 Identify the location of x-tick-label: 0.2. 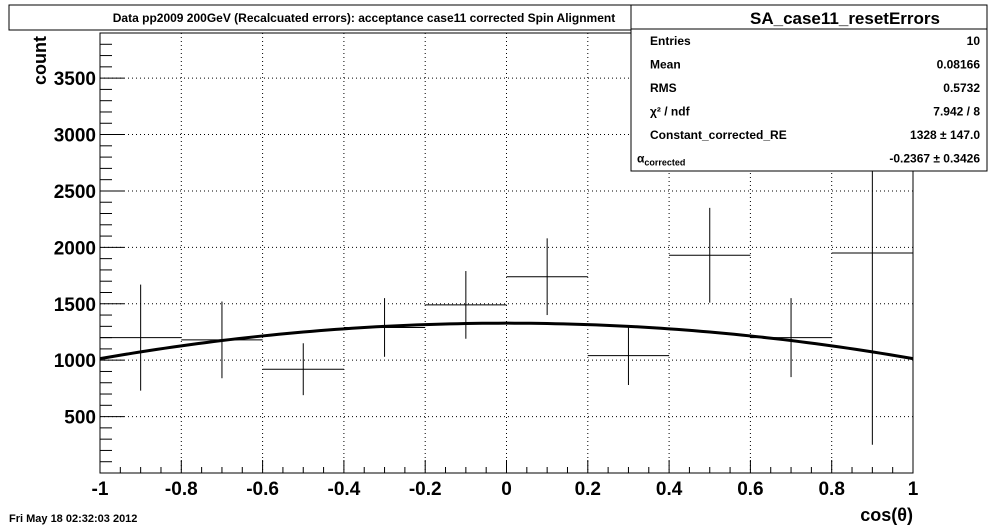
(588, 489).